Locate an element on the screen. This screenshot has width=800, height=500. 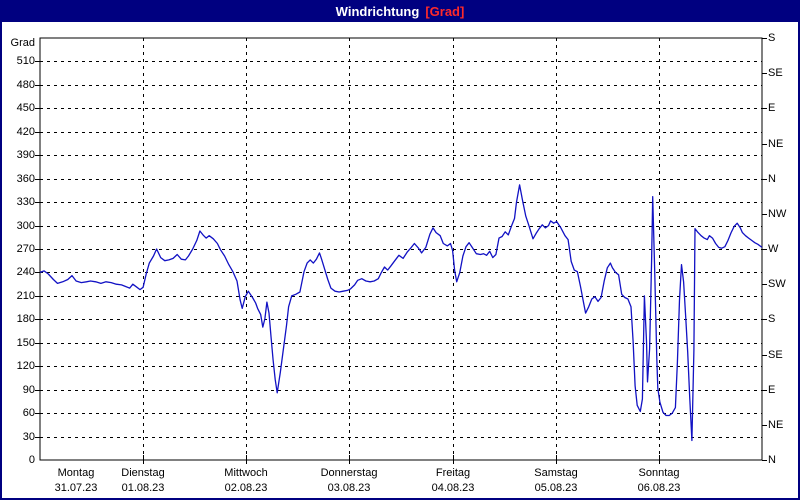
y-axis-tick-label: 450 is located at coordinates (25, 108).